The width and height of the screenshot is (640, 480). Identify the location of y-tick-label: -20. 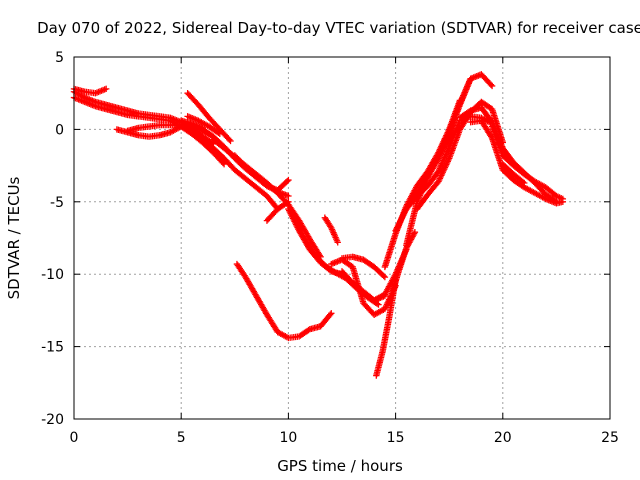
(52, 420).